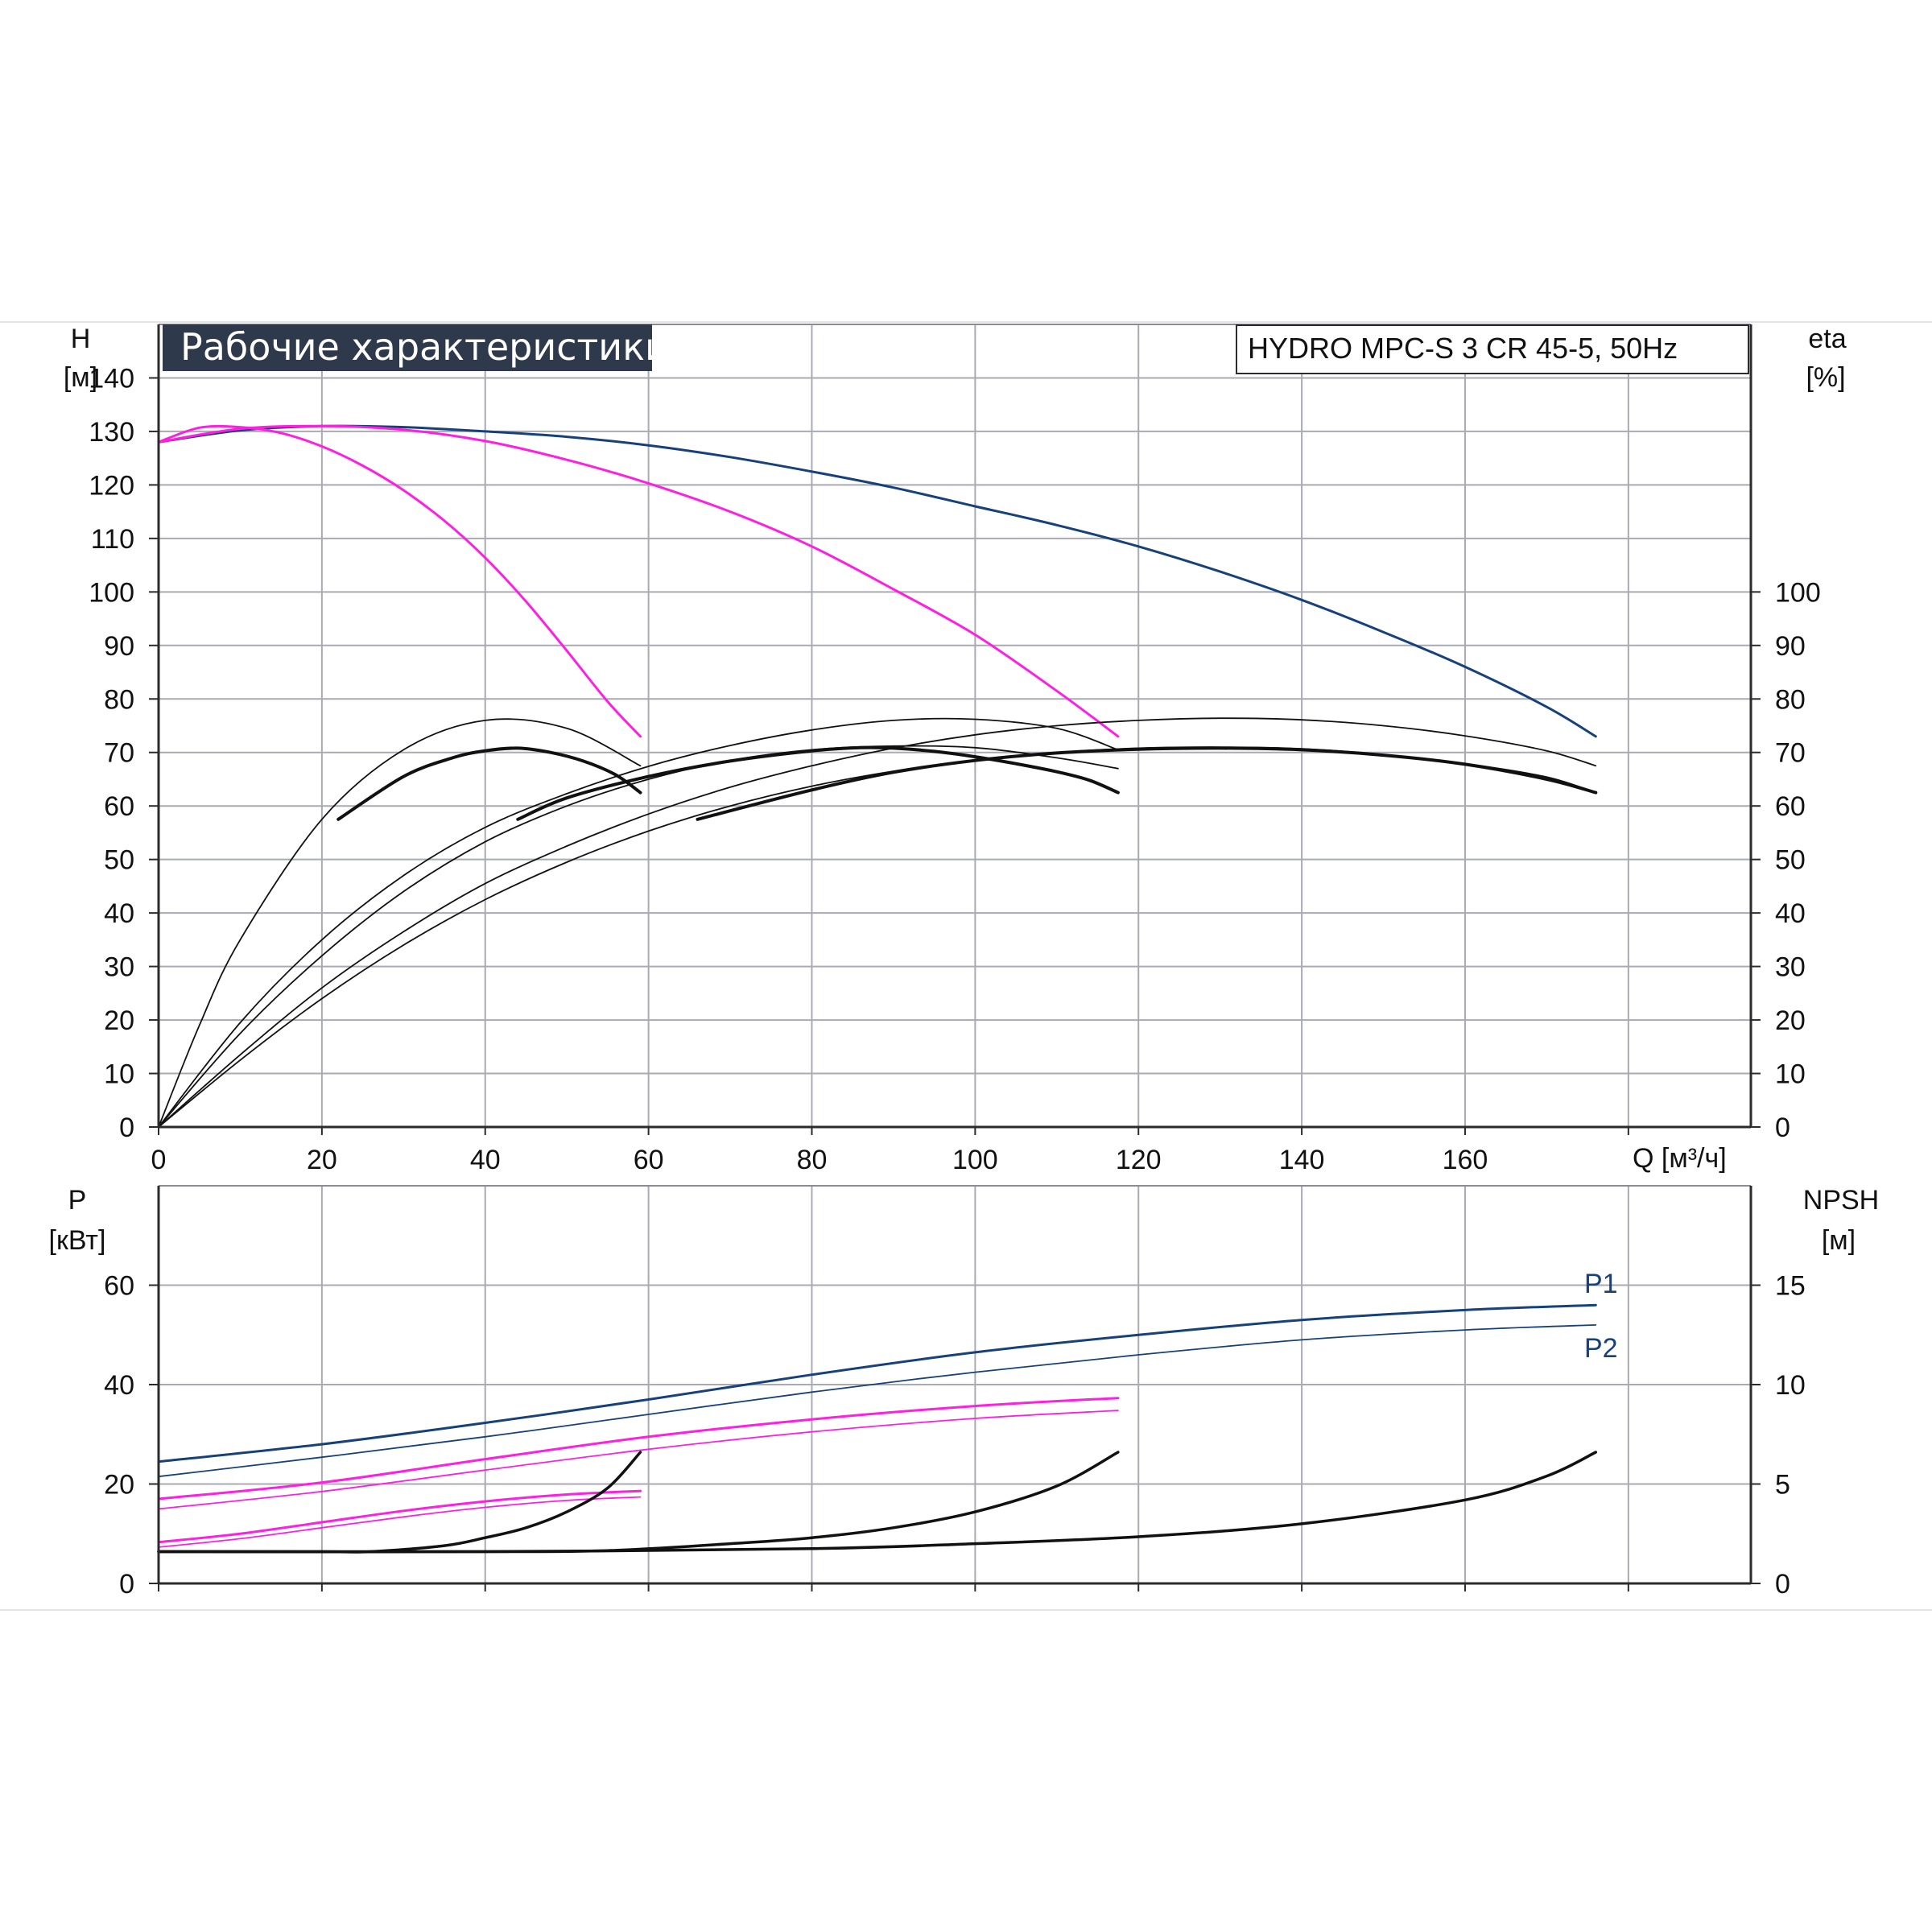  What do you see at coordinates (322, 1160) in the screenshot?
I see `x-tick-label: 20` at bounding box center [322, 1160].